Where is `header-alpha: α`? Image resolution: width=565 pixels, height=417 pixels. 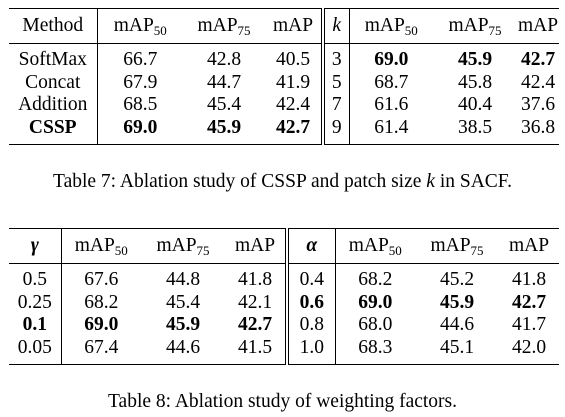 header-alpha: α is located at coordinates (311, 246).